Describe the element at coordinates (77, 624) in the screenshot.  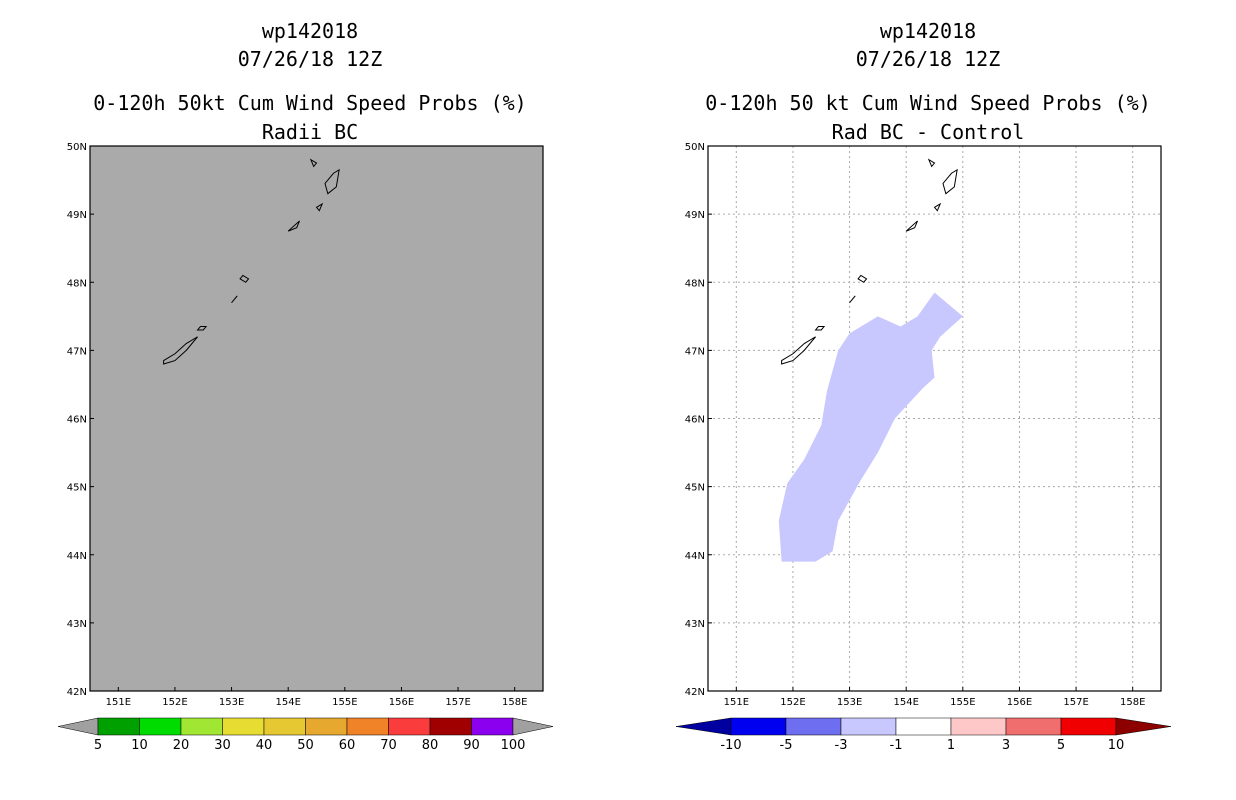
I see `left-y-tick-label: 43N` at that location.